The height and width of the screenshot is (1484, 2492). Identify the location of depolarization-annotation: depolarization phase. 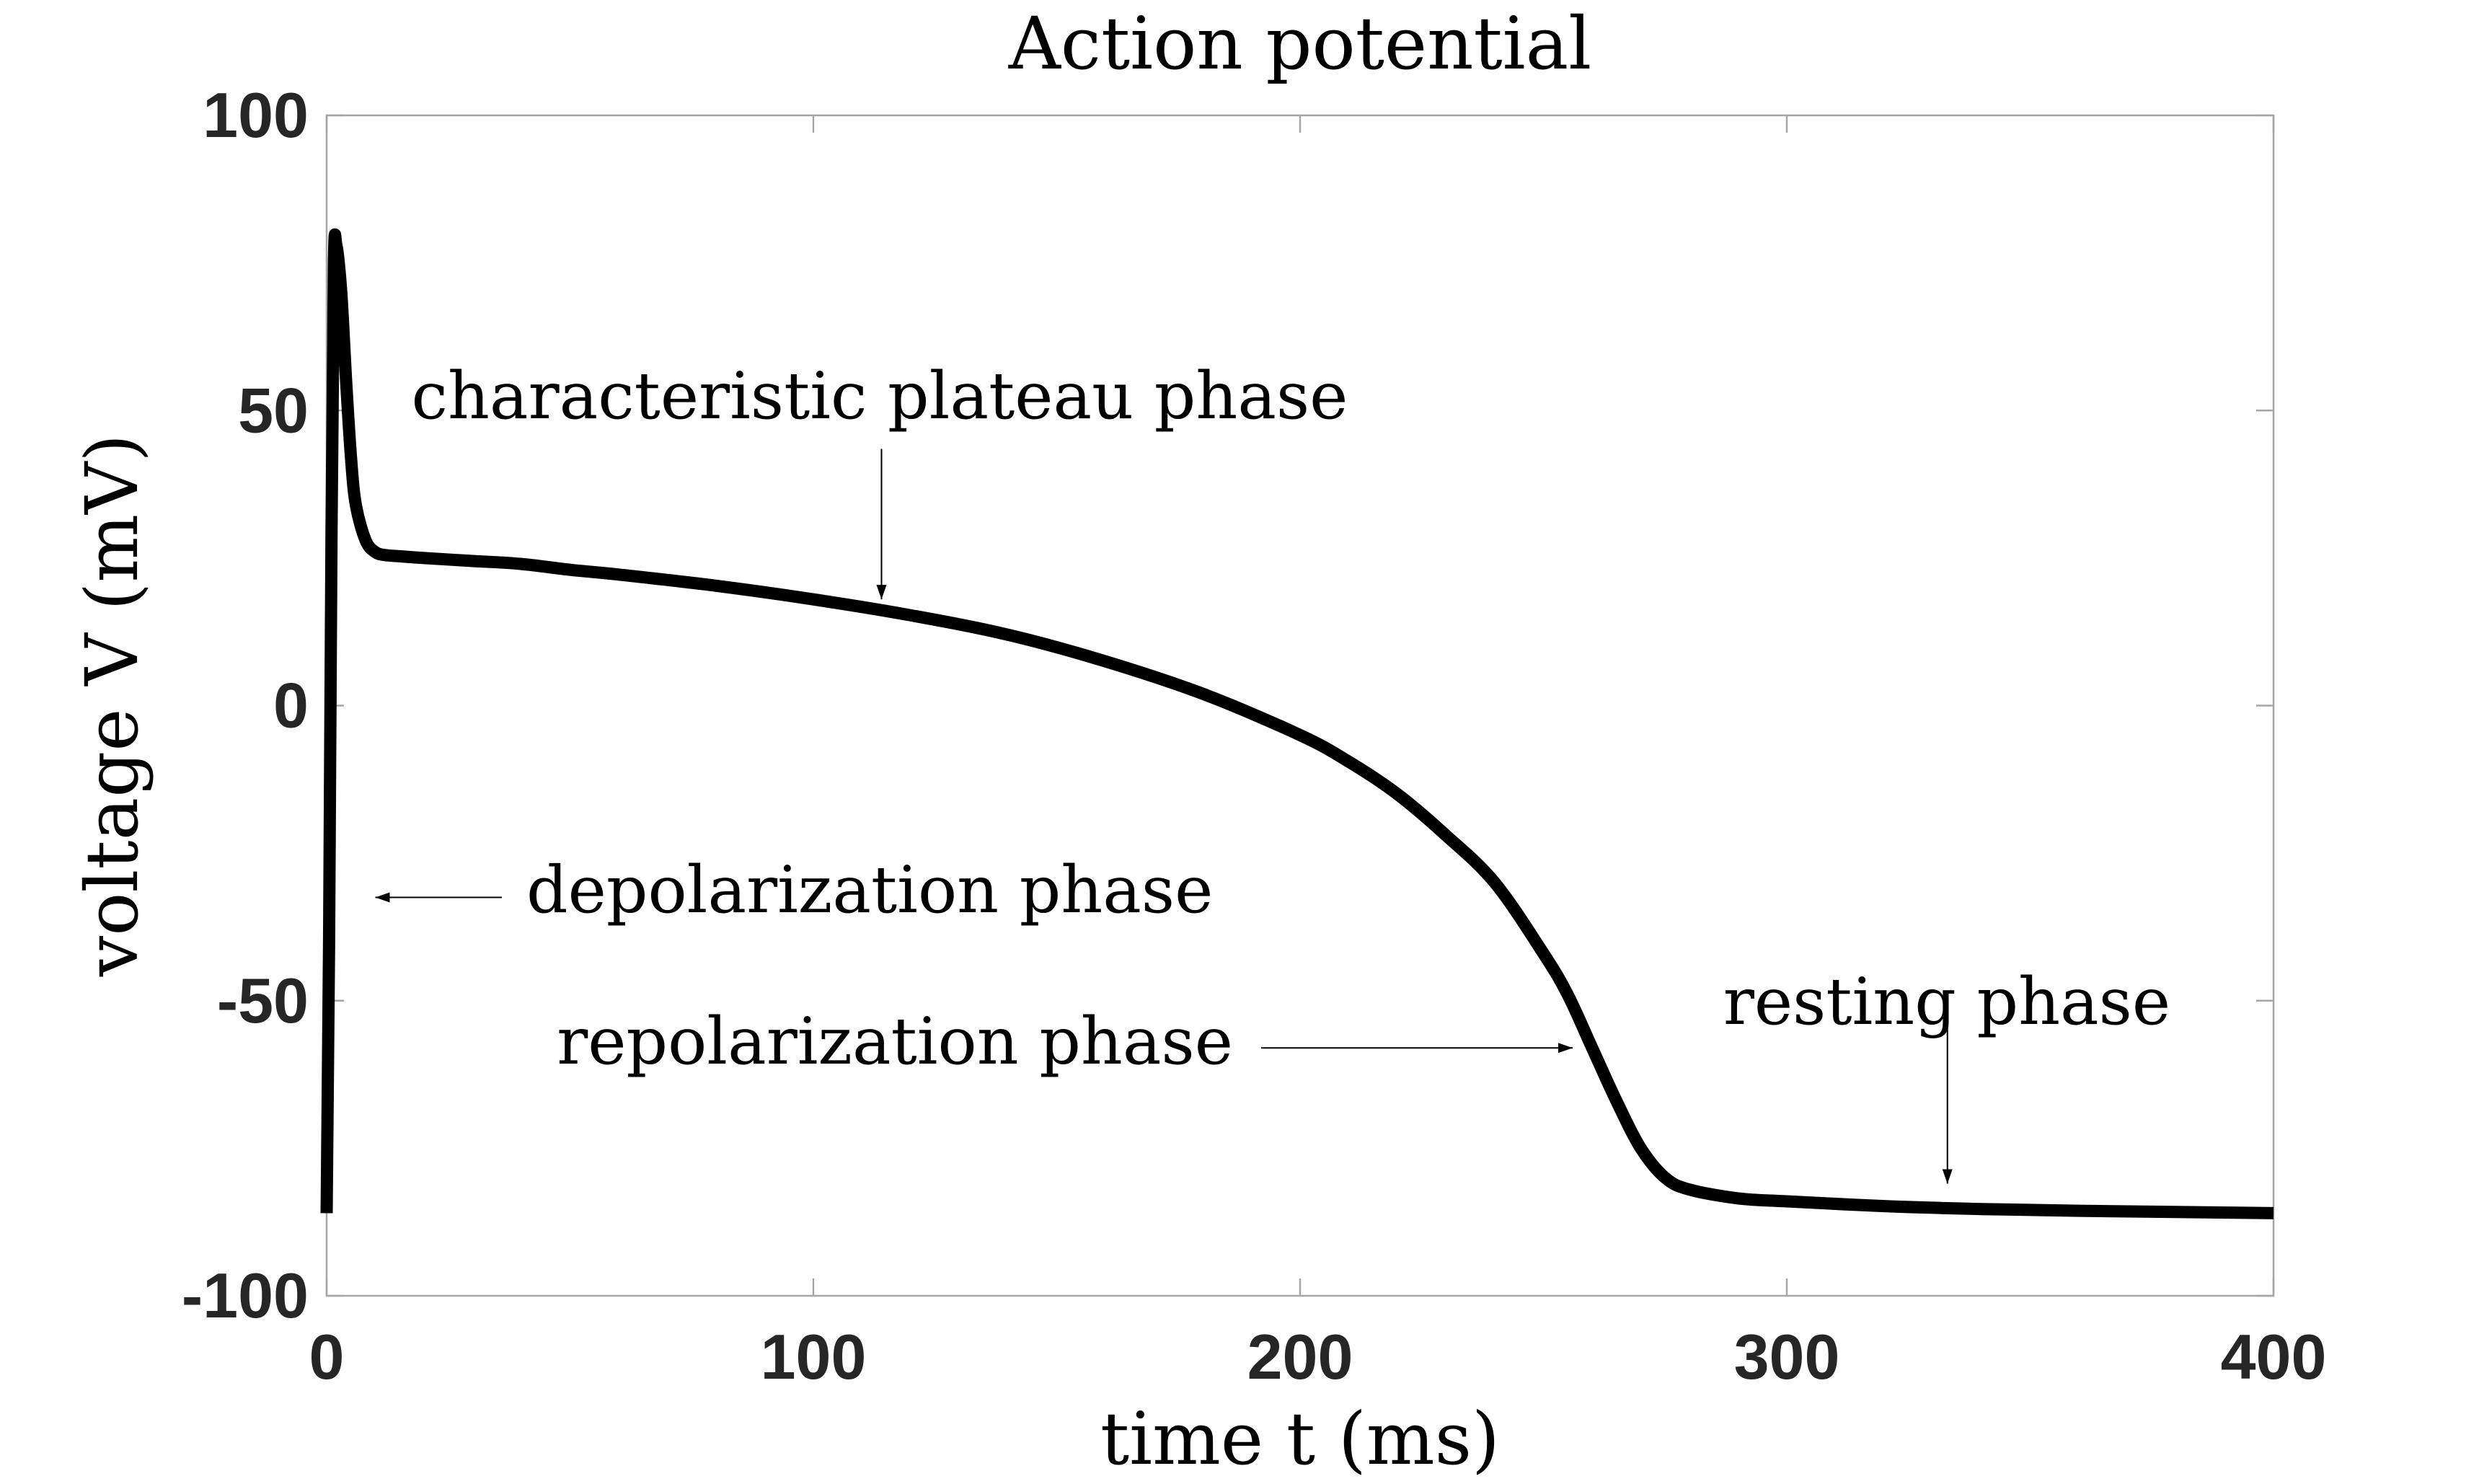
(869, 890).